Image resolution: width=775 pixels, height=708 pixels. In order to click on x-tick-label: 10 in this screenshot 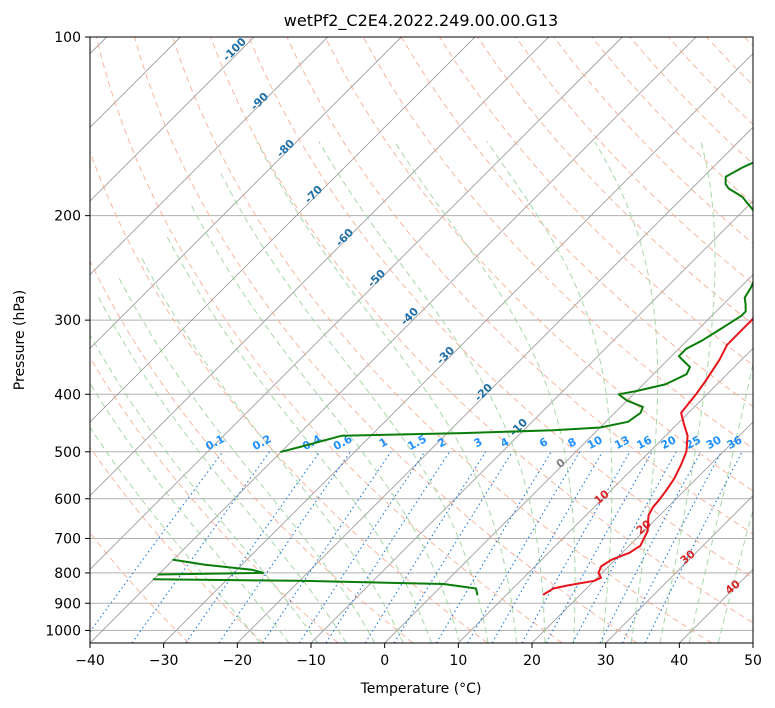, I will do `click(458, 661)`.